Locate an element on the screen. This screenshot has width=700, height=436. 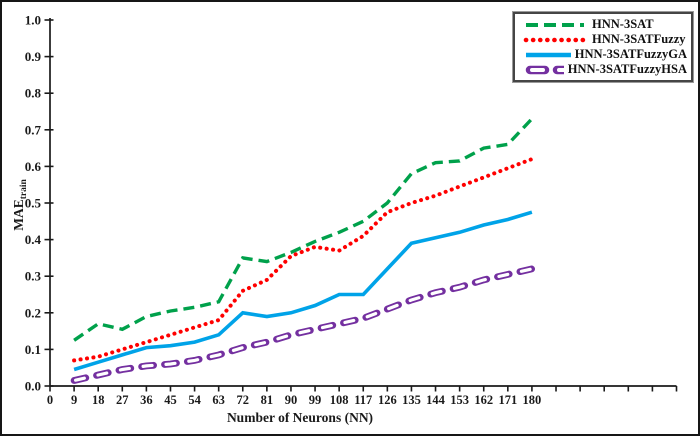
legend-label: HNN-3SAT is located at coordinates (623, 24).